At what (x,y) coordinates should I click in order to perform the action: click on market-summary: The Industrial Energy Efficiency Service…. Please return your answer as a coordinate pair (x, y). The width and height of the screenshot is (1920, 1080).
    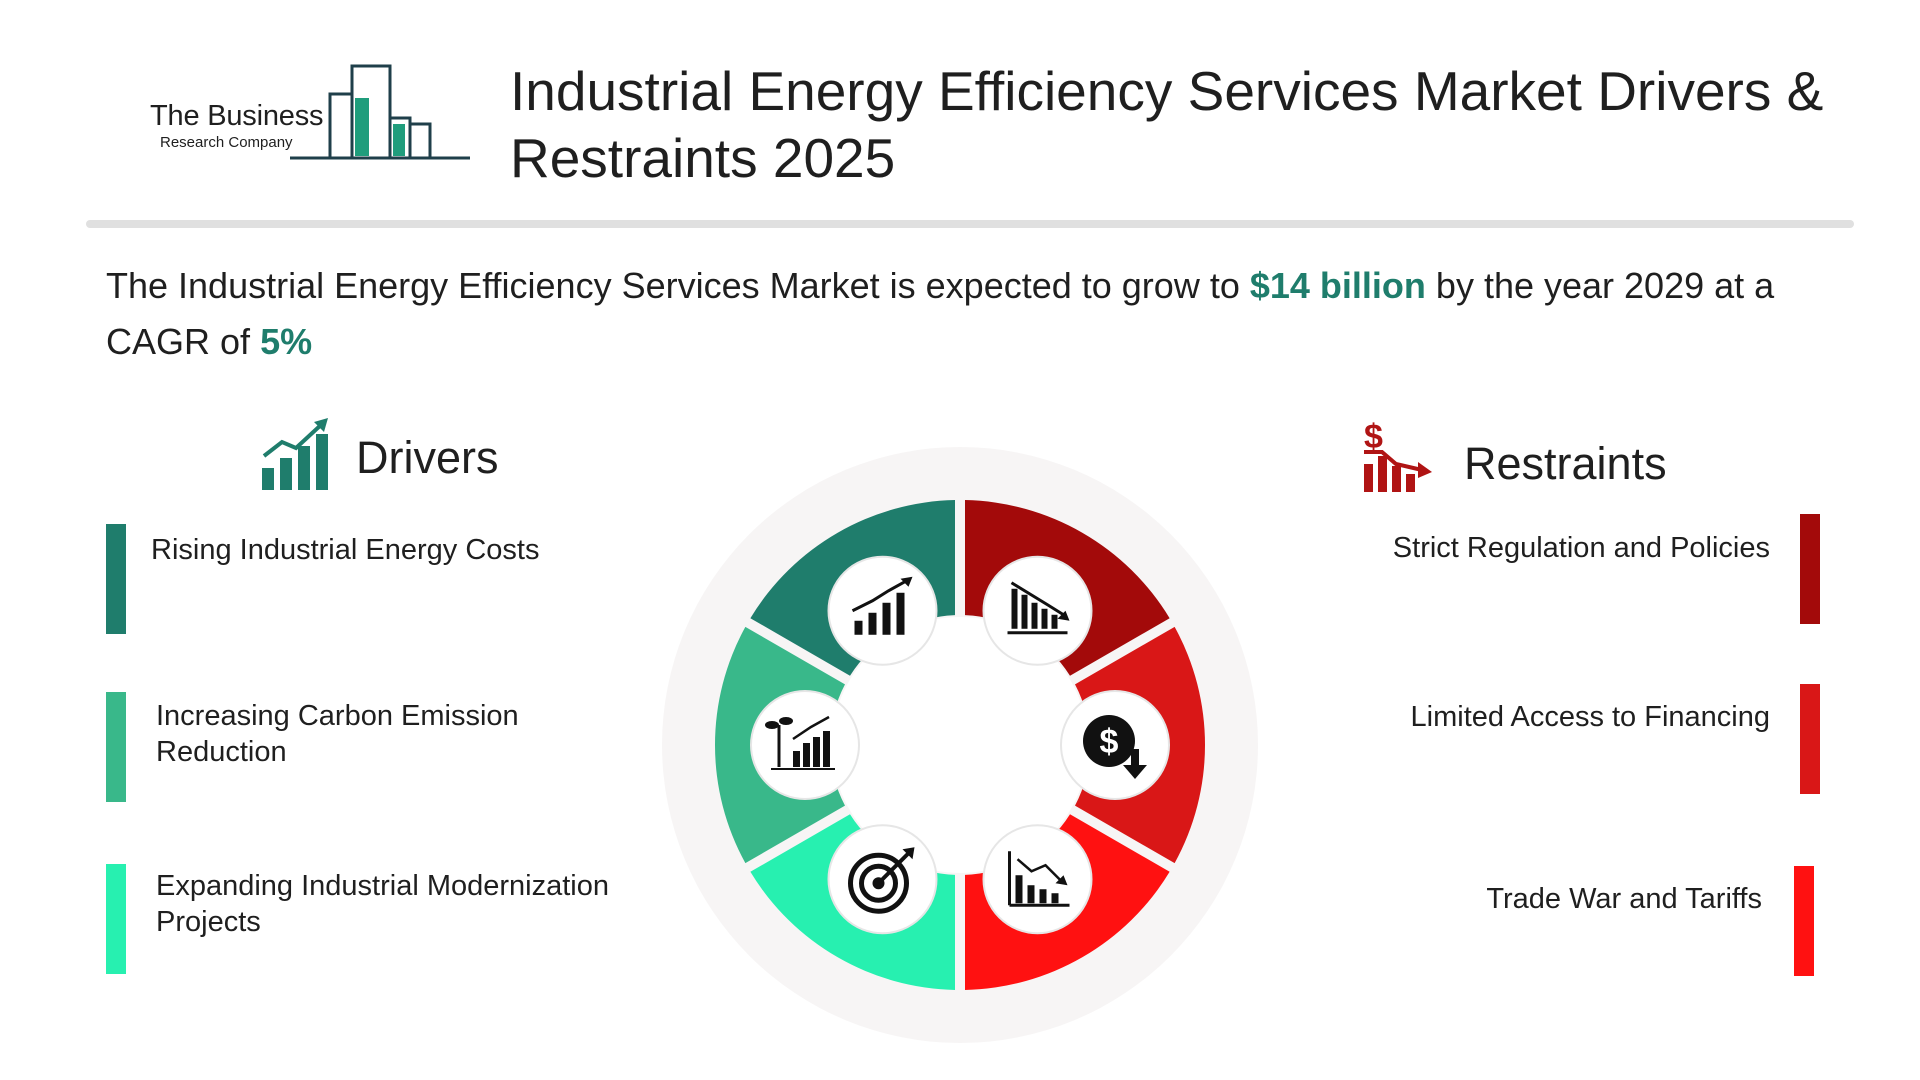
    Looking at the image, I should click on (956, 314).